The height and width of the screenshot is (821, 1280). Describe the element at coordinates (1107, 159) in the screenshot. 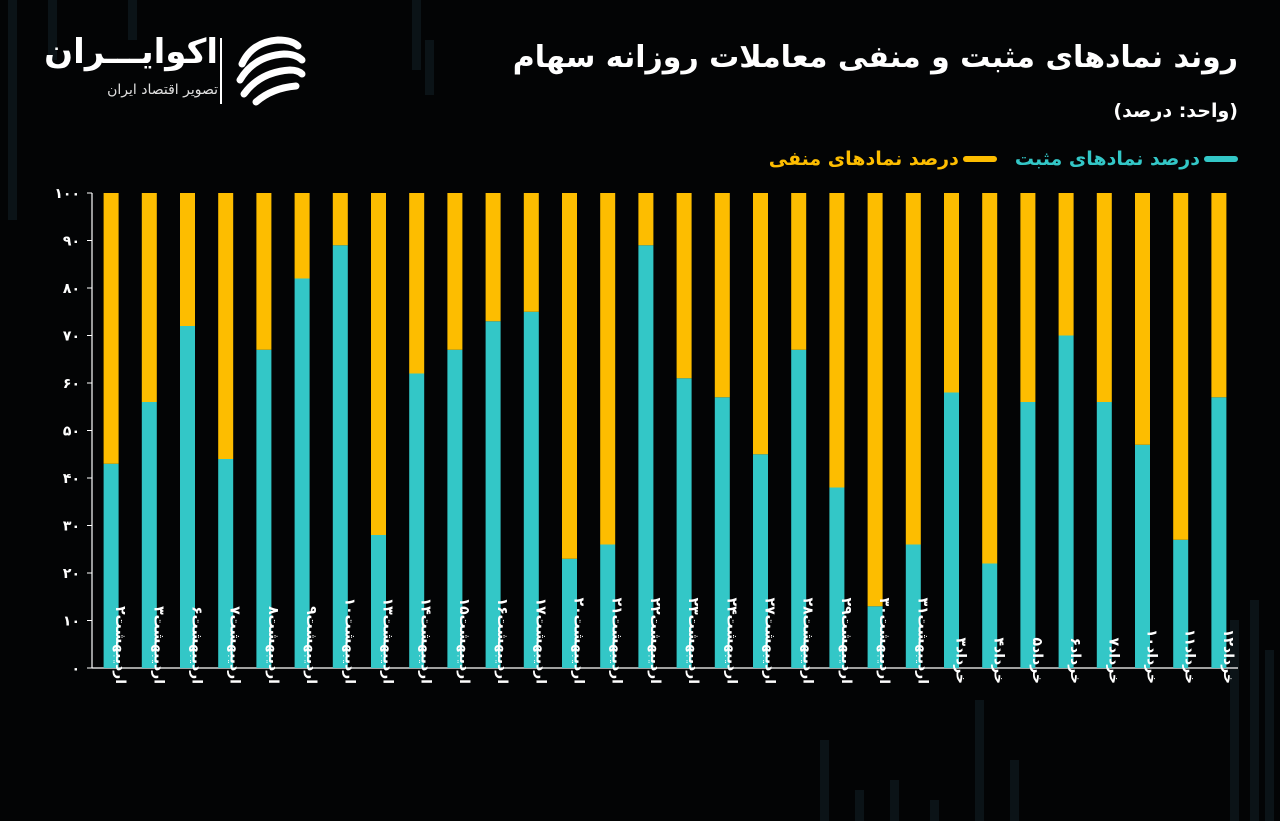

I see `legend-label-positive: درصد نمادهای مثبت` at that location.